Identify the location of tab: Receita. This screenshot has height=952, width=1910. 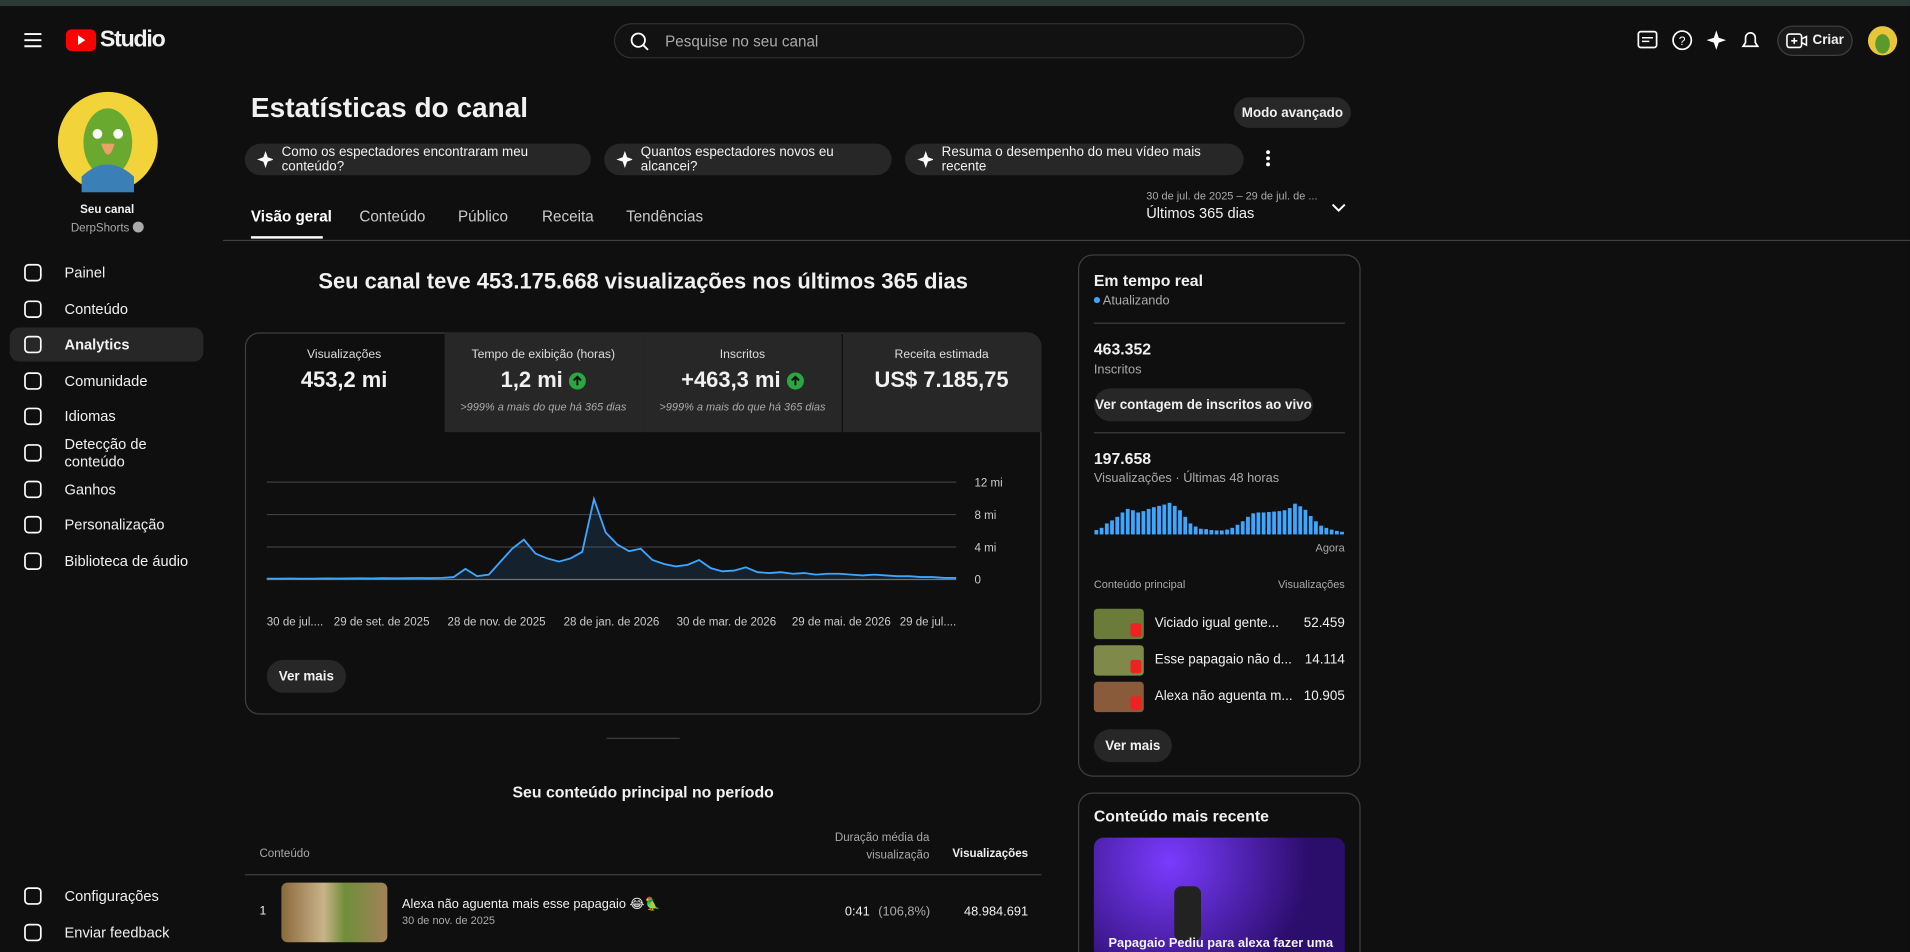
(568, 217).